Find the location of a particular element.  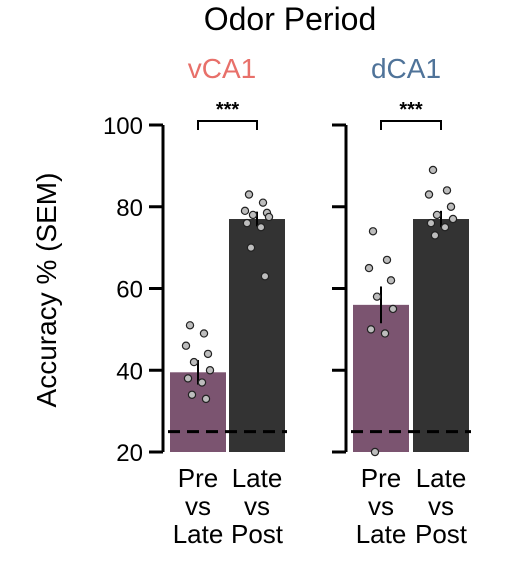

y-tick-label: 40 is located at coordinates (129, 371).